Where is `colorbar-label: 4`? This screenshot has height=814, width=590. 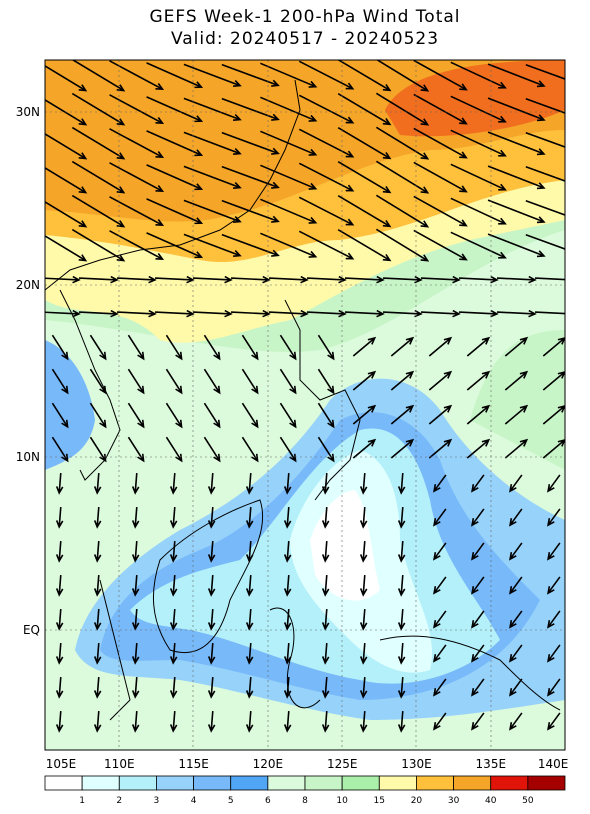
colorbar-label: 4 is located at coordinates (194, 801).